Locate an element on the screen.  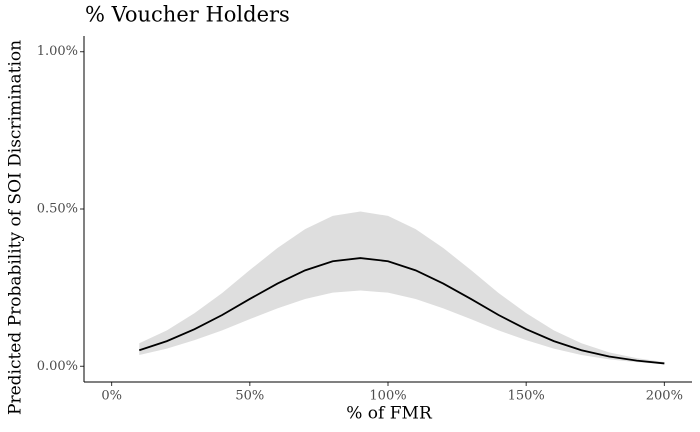
x-axis-label: % of FMR is located at coordinates (389, 414).